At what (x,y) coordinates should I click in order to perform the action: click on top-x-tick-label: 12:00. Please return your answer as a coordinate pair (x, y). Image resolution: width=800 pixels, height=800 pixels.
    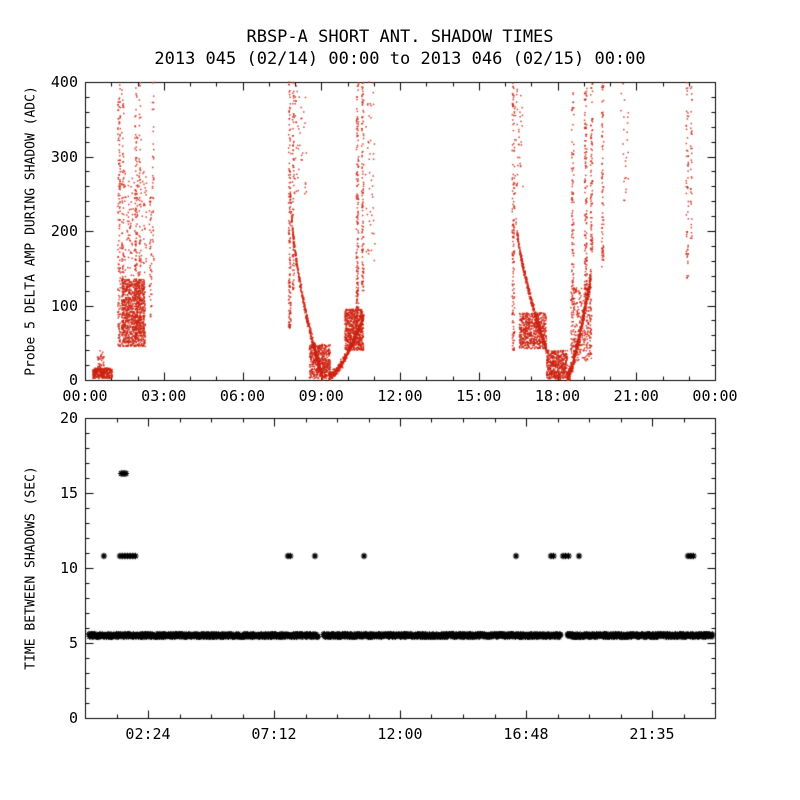
    Looking at the image, I should click on (400, 396).